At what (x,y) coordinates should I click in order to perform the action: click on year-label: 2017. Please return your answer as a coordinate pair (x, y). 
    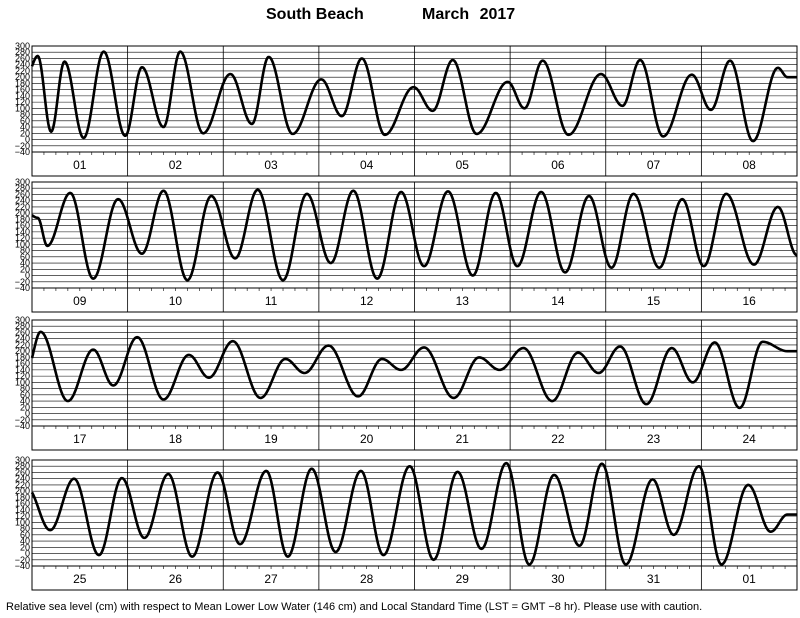
    Looking at the image, I should click on (497, 14).